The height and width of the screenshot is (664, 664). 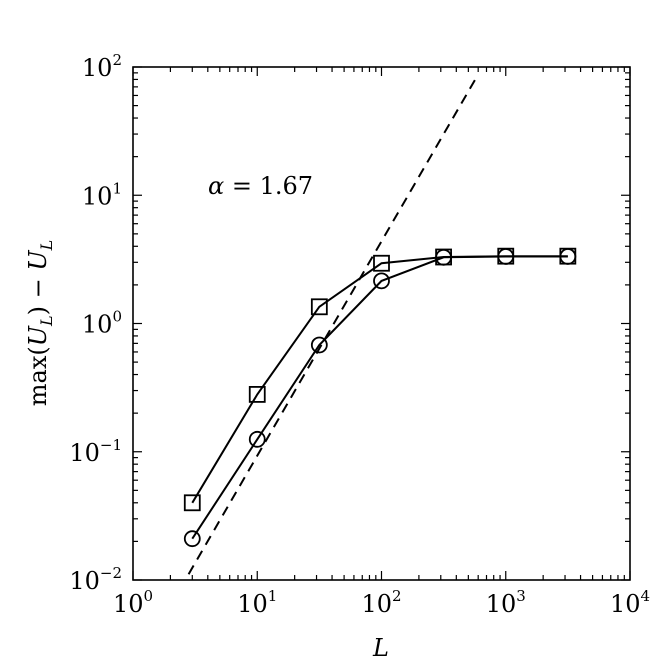 What do you see at coordinates (38, 310) in the screenshot?
I see `y-label-close: )` at bounding box center [38, 310].